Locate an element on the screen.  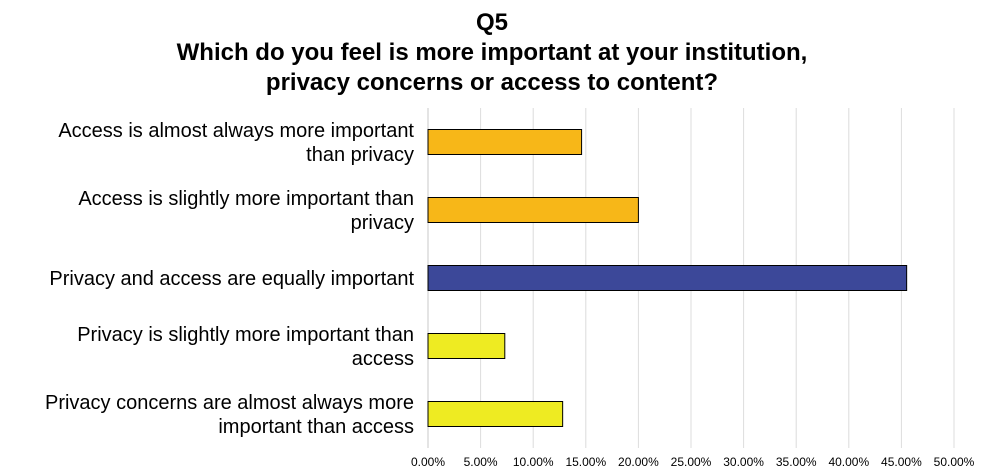
category-label-line: Privacy concerns are almost always more is located at coordinates (229, 403).